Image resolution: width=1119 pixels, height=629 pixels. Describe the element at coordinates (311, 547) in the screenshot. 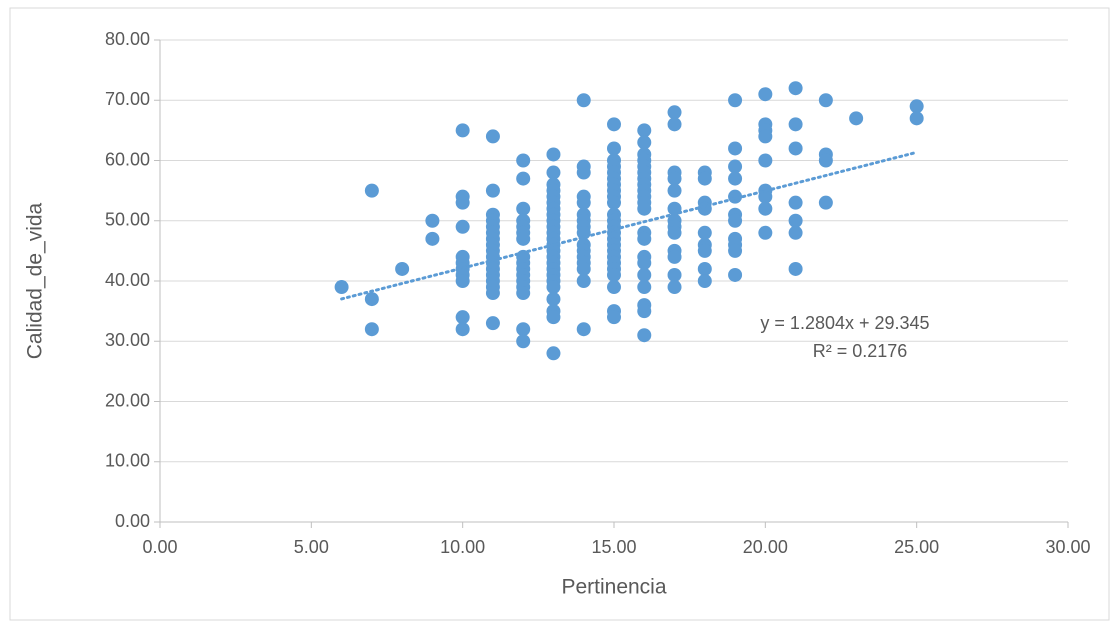

I see `x-tick-label: 5.00` at that location.